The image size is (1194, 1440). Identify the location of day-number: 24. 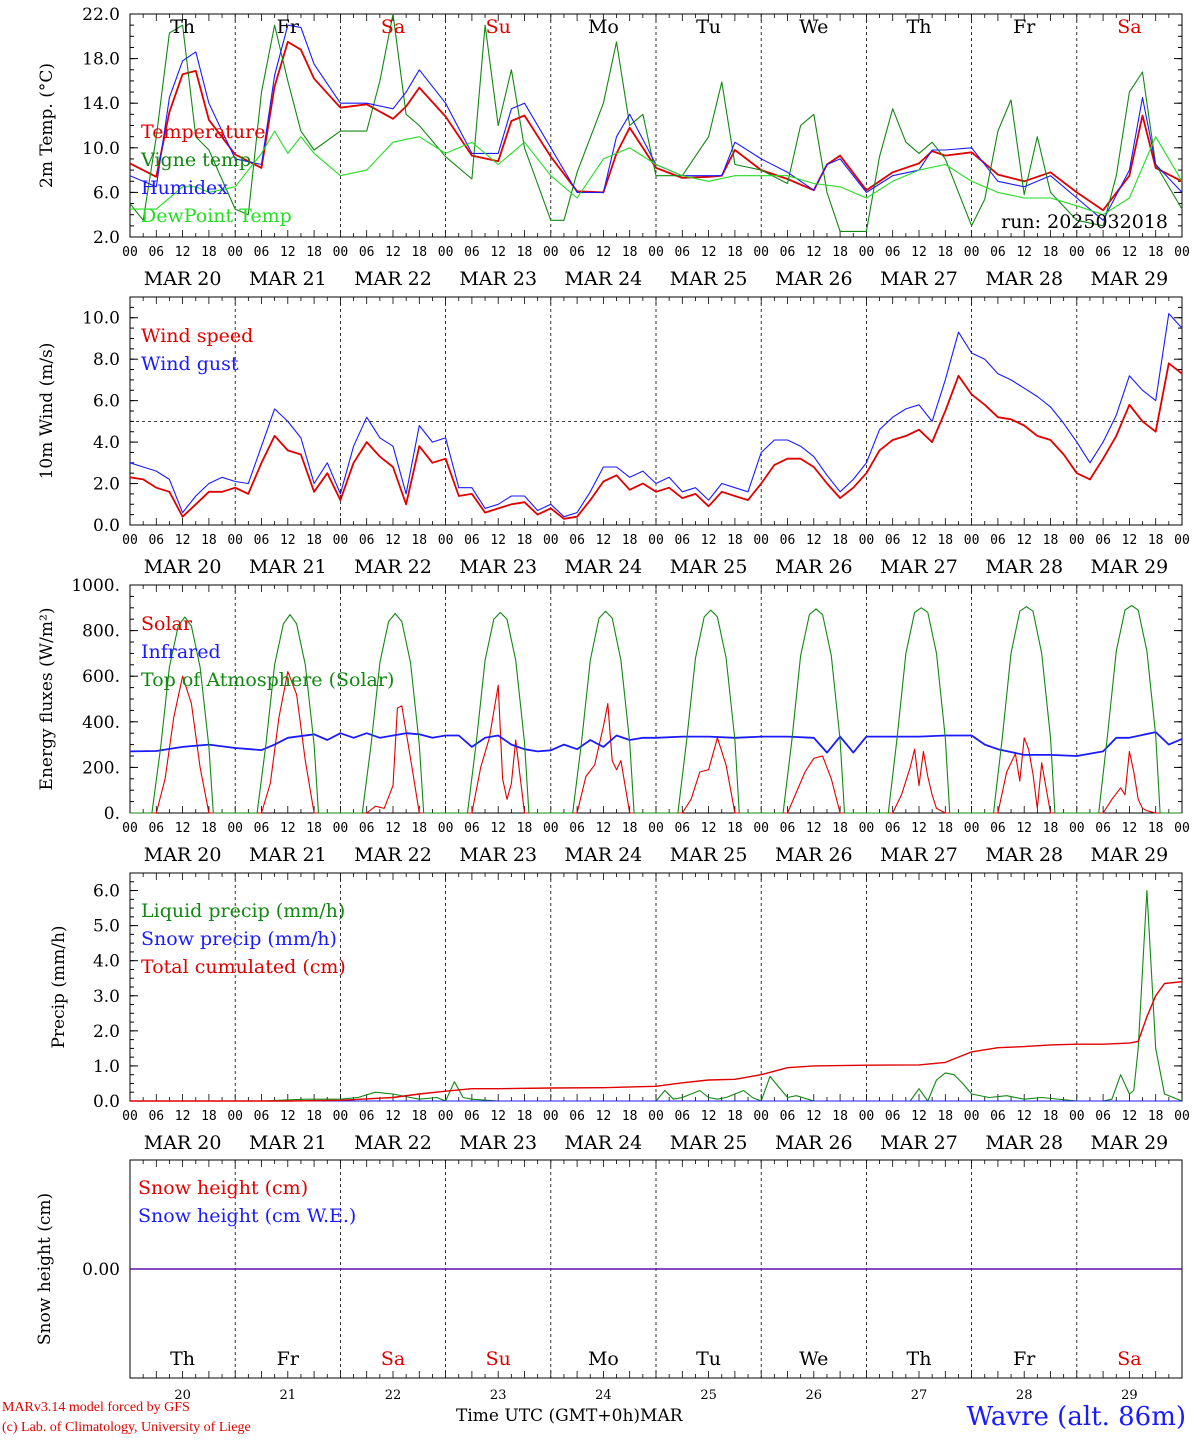
(603, 1395).